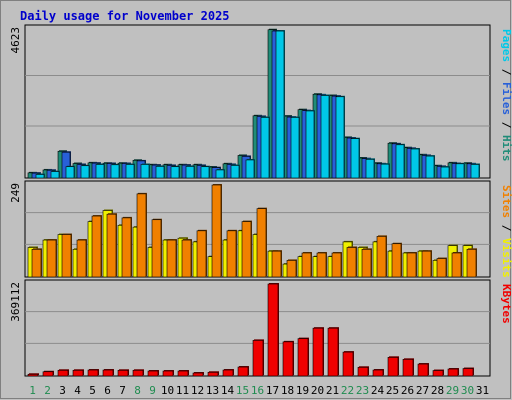 The width and height of the screenshot is (512, 400). I want to click on legend-part: Files, so click(506, 98).